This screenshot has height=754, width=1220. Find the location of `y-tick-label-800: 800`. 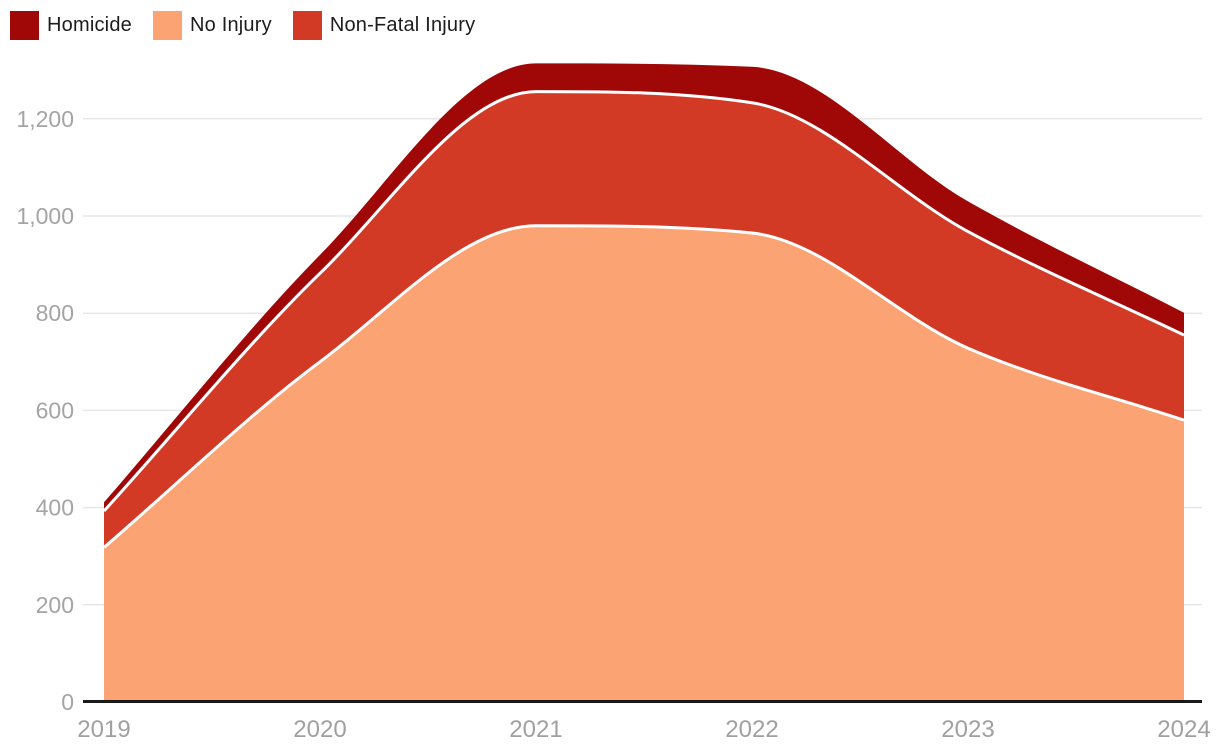

y-tick-label-800: 800 is located at coordinates (55, 313).